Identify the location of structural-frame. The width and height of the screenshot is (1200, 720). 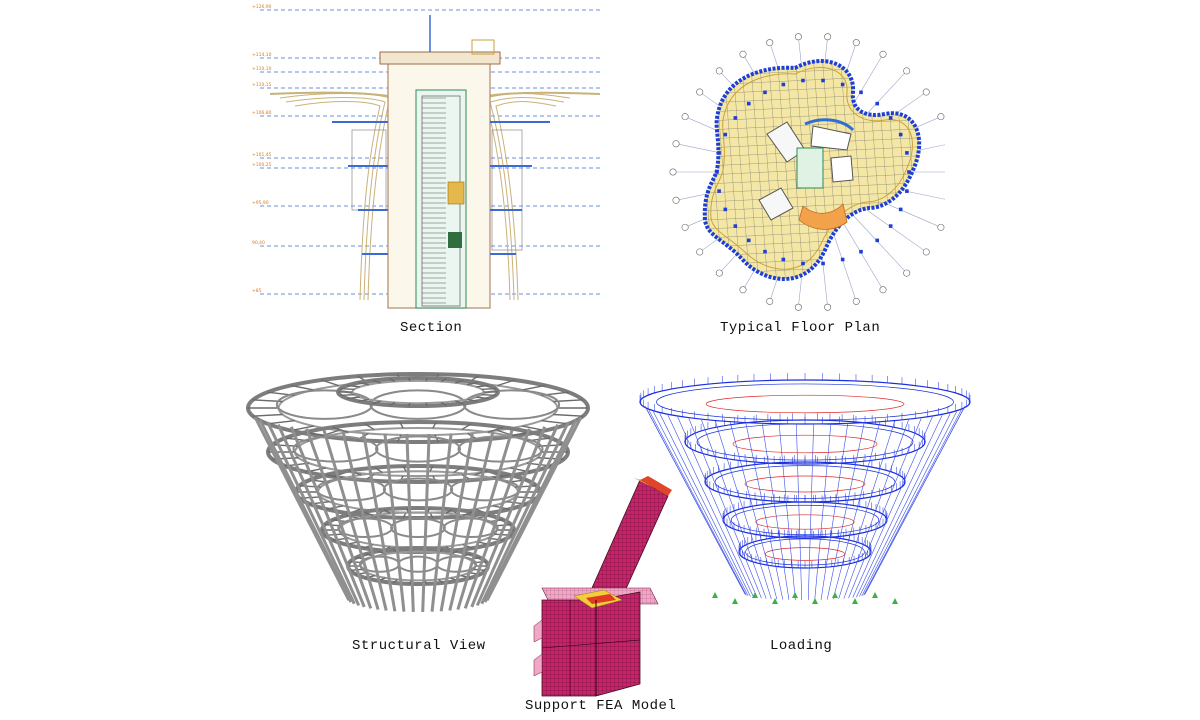
(418, 492).